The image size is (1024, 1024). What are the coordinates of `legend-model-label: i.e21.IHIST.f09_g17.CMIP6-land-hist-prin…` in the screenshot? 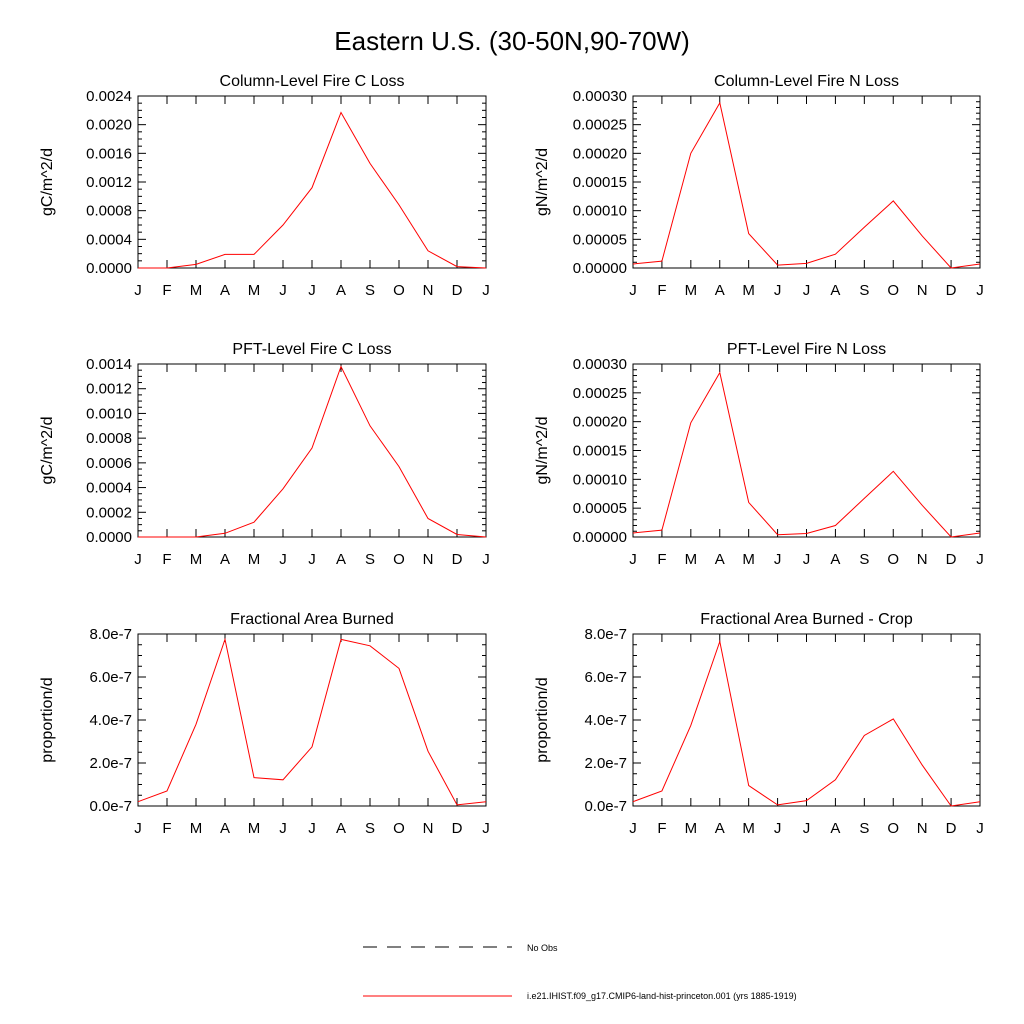 It's located at (662, 996).